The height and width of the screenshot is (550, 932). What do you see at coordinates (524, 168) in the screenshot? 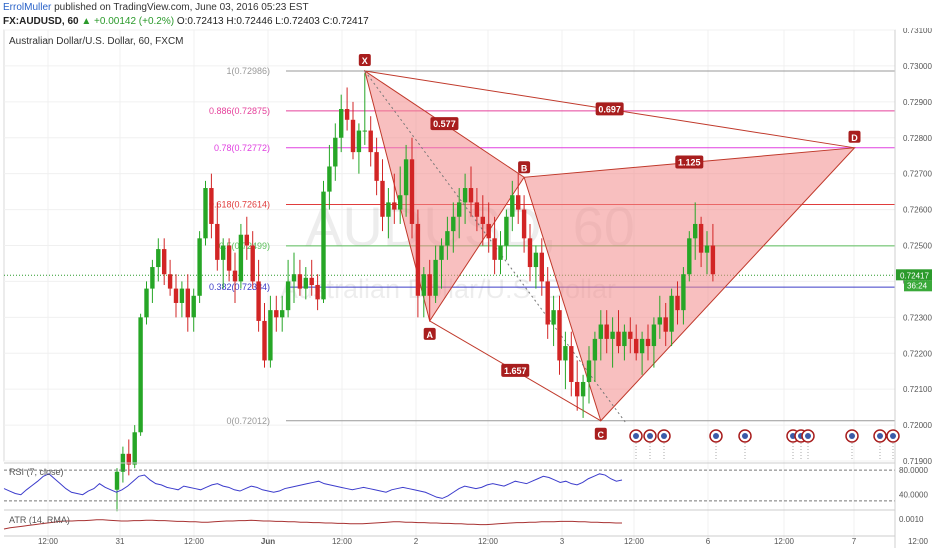
I see `pattern-point-label: B` at bounding box center [524, 168].